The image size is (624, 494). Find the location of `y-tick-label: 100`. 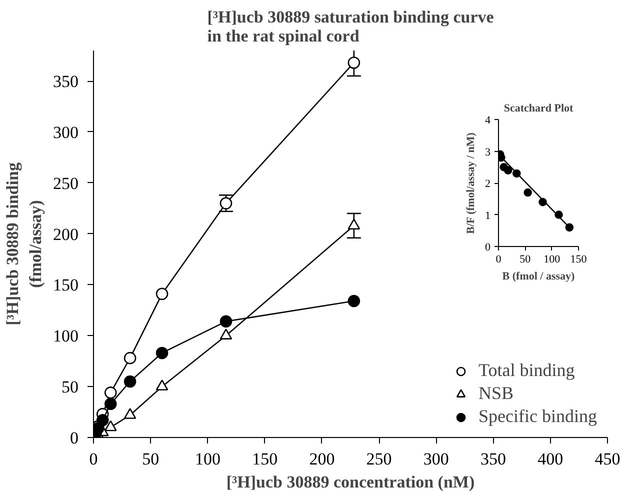

y-tick-label: 100 is located at coordinates (65, 336).